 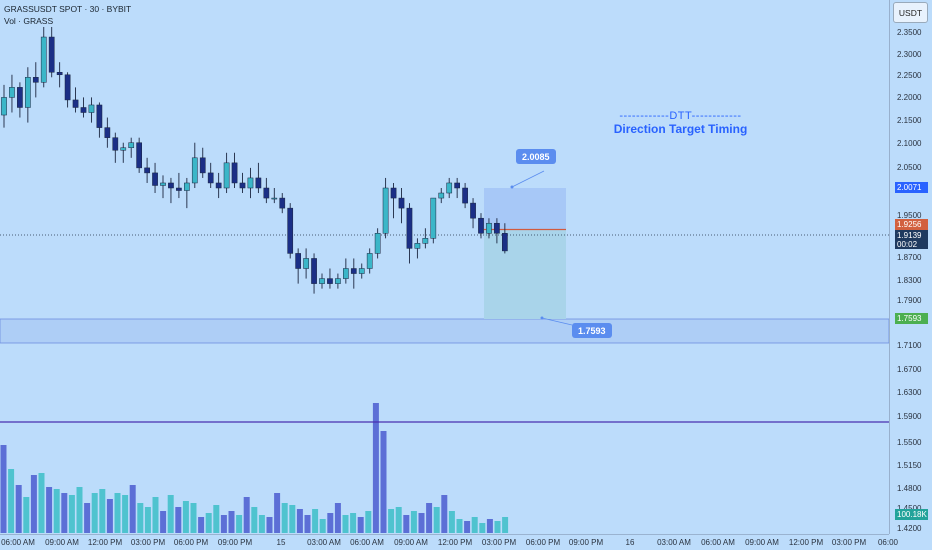 I want to click on time-tick-label: 16, so click(x=630, y=542).